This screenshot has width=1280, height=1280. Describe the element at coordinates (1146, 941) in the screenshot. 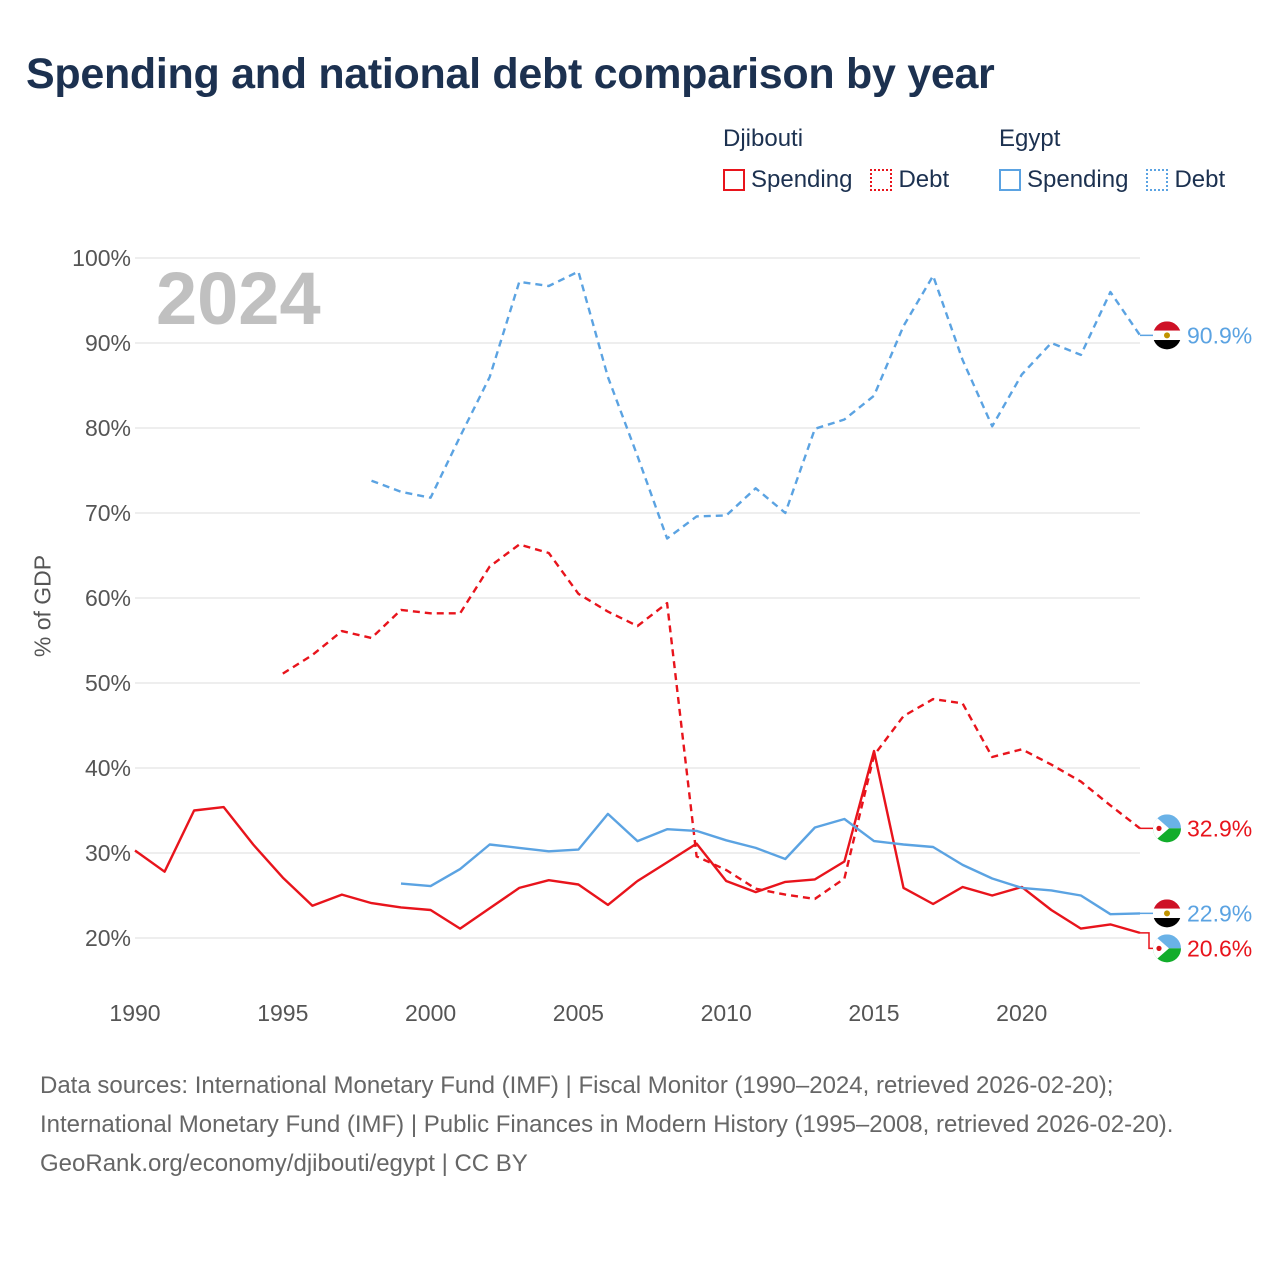

I see `end-leader-line` at that location.